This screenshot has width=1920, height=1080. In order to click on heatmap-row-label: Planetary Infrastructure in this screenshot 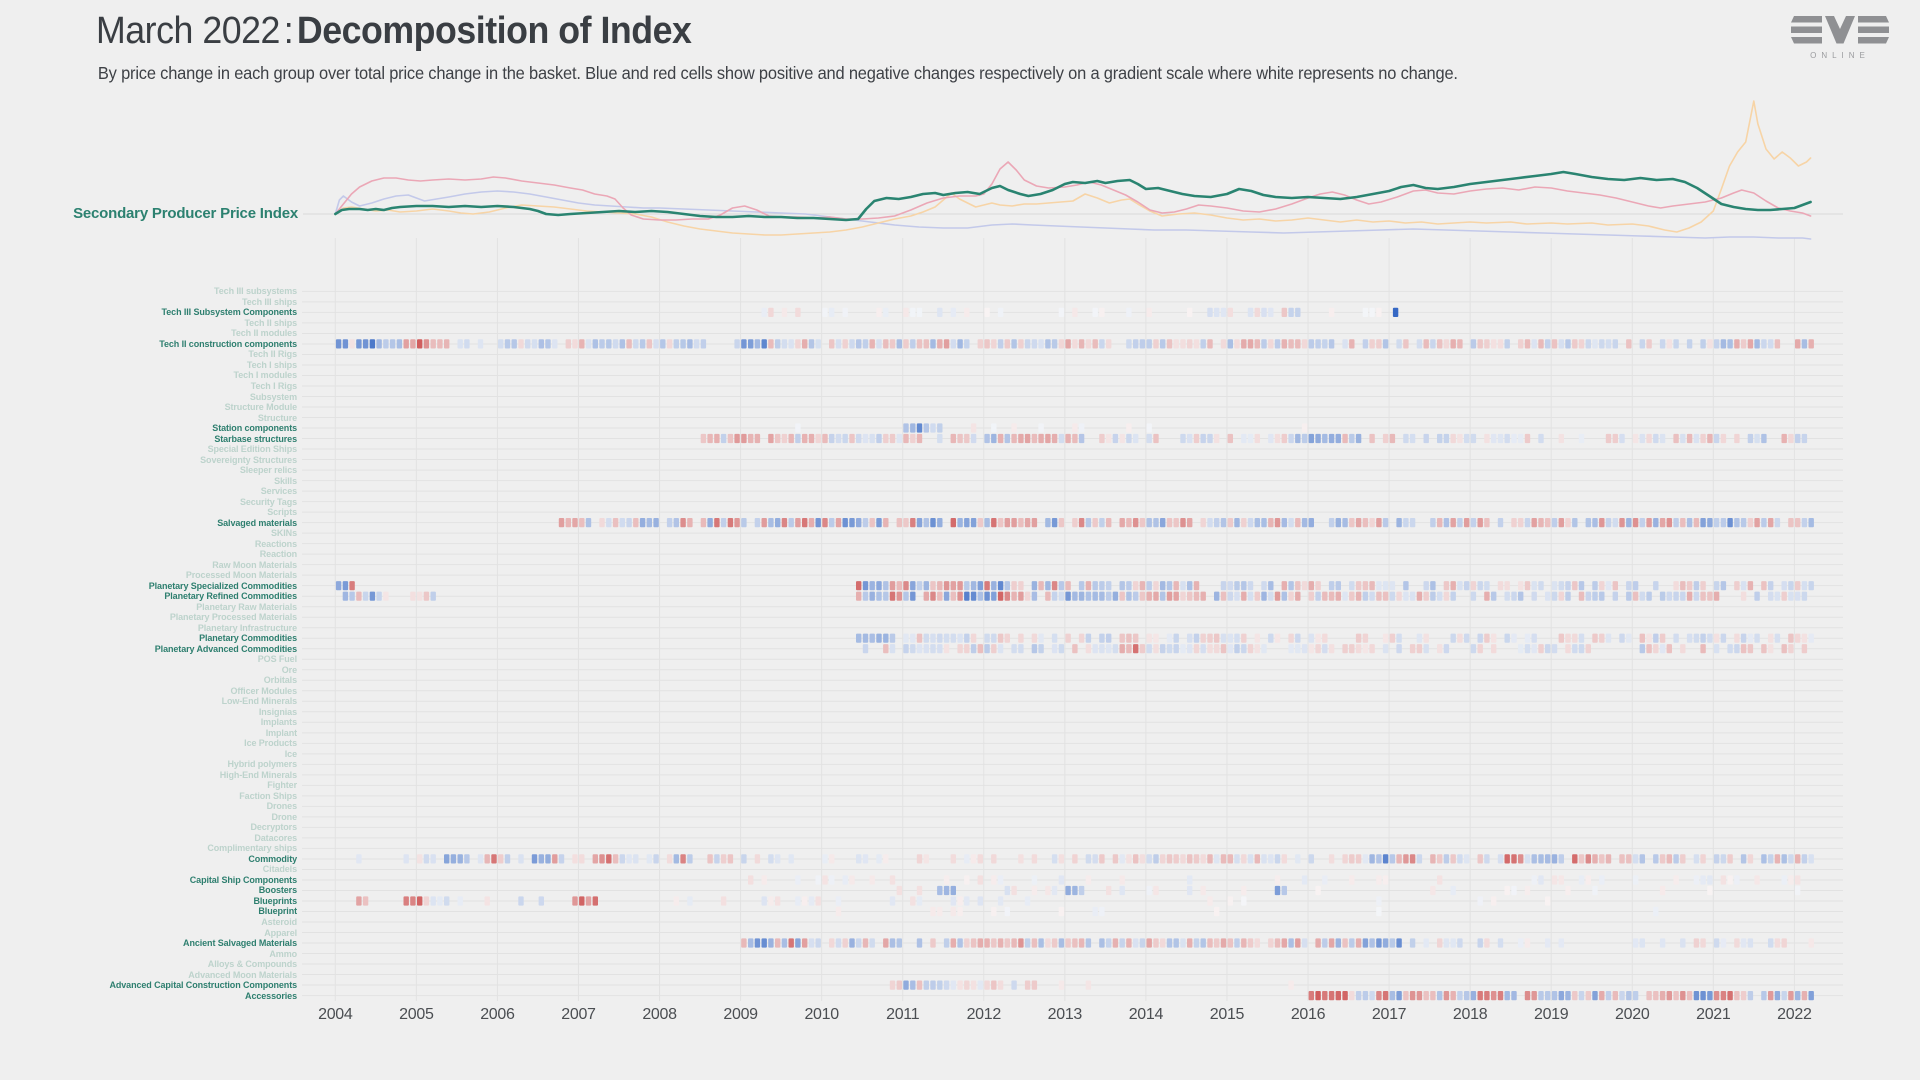, I will do `click(247, 627)`.